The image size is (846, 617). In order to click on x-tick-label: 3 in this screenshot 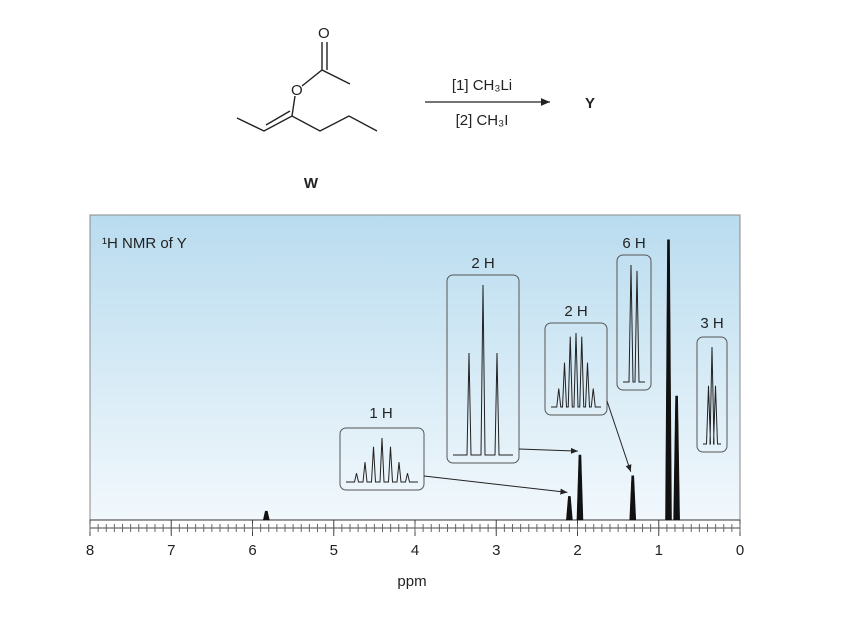, I will do `click(496, 550)`.